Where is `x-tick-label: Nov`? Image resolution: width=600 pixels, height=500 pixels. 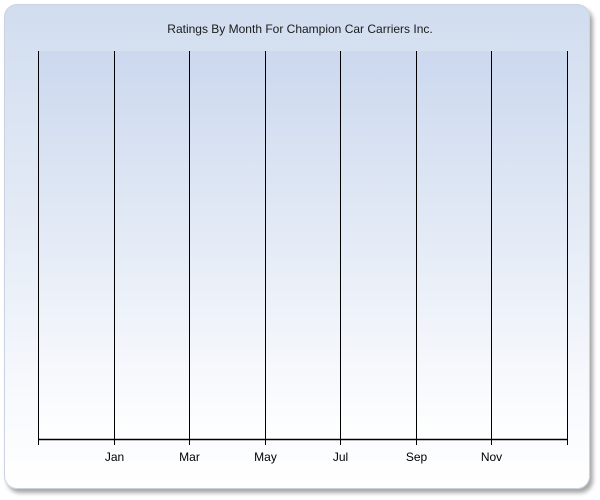
x-tick-label: Nov is located at coordinates (491, 457).